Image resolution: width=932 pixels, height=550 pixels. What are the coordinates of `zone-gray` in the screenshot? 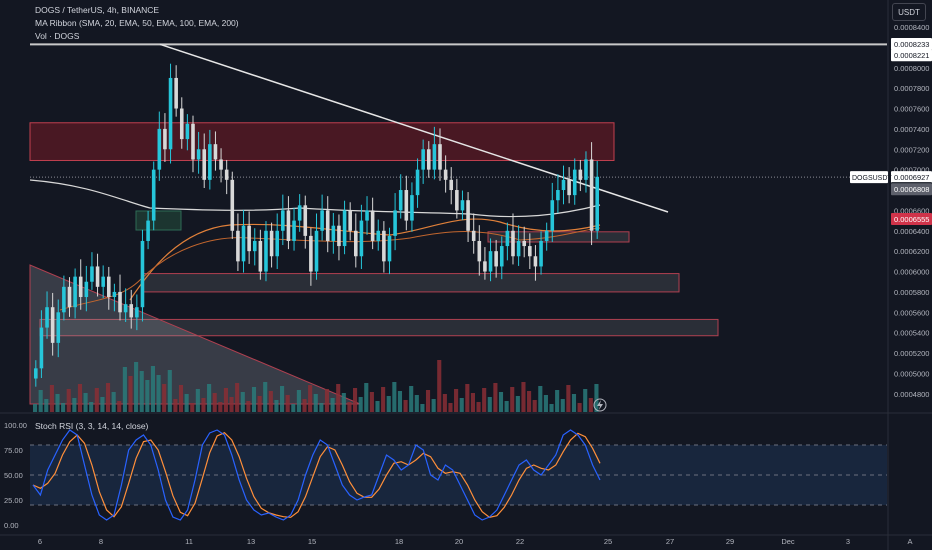 It's located at (410, 283).